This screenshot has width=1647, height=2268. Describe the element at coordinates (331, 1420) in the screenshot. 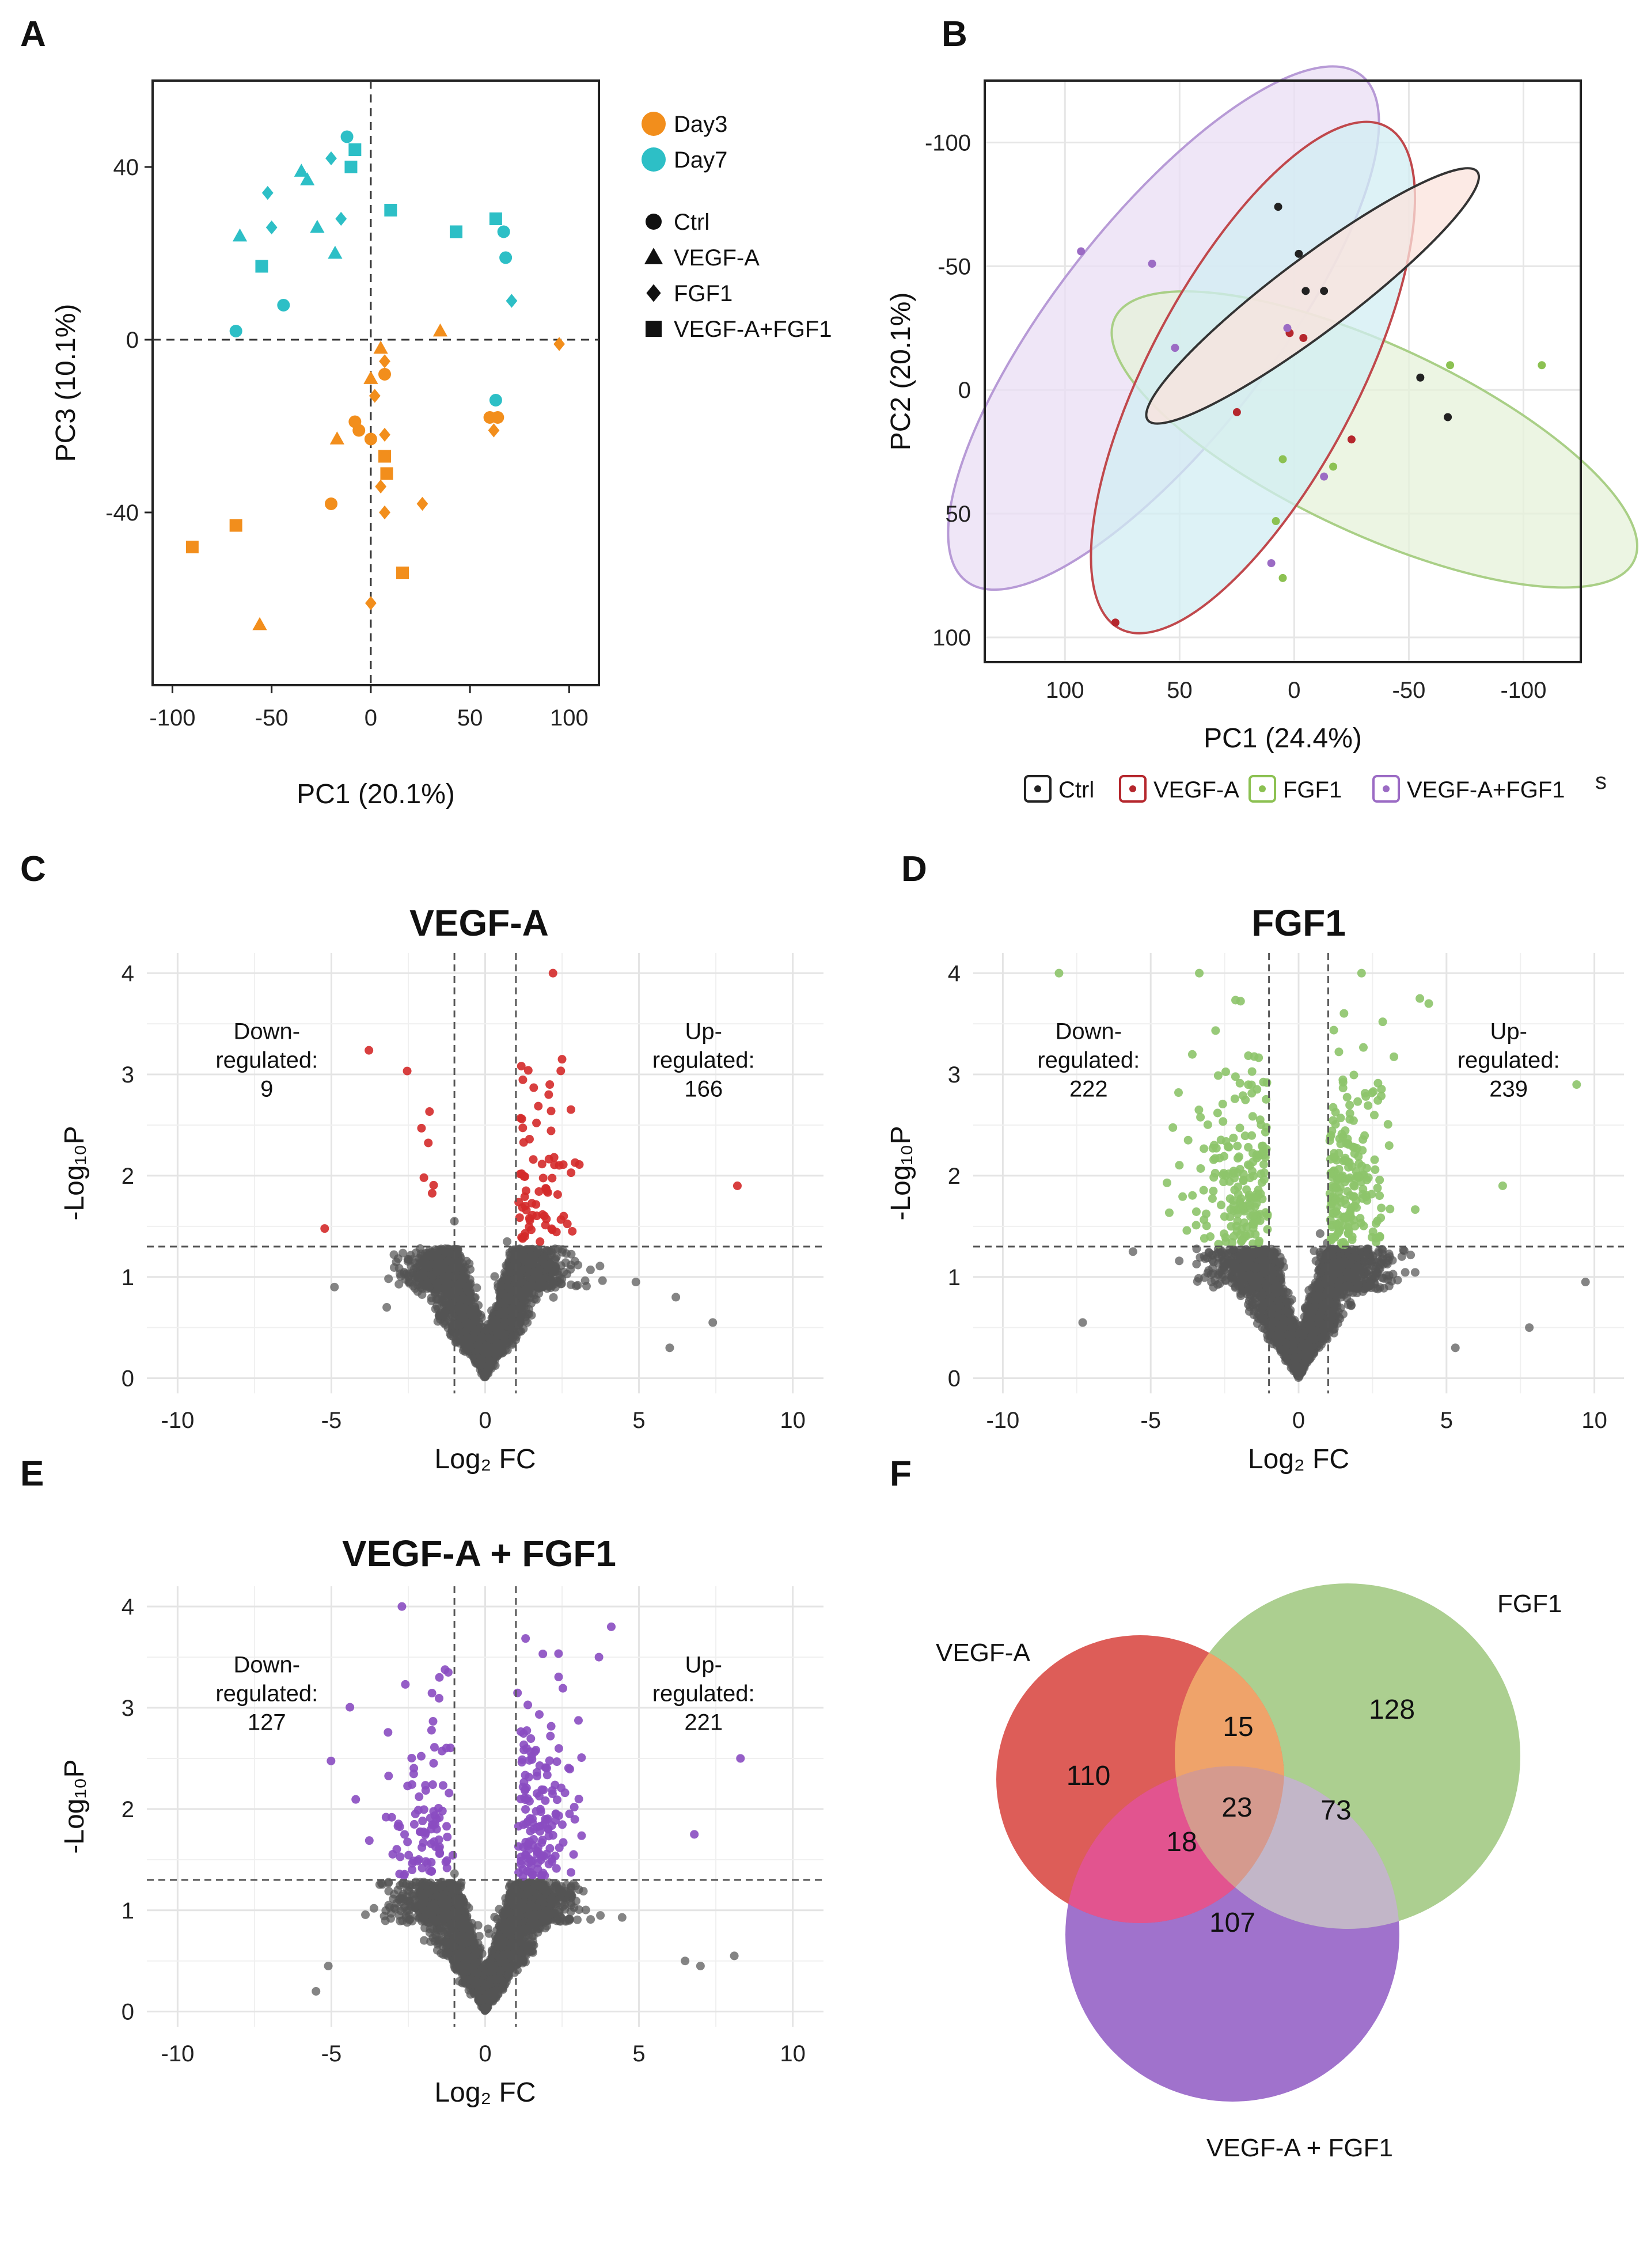

I see `x-tick-label: -5` at that location.